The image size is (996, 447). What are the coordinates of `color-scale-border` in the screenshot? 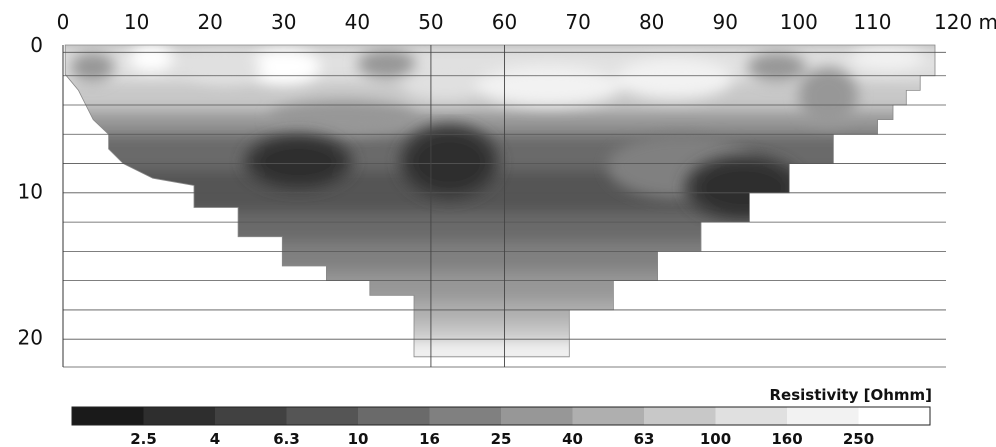 It's located at (501, 416).